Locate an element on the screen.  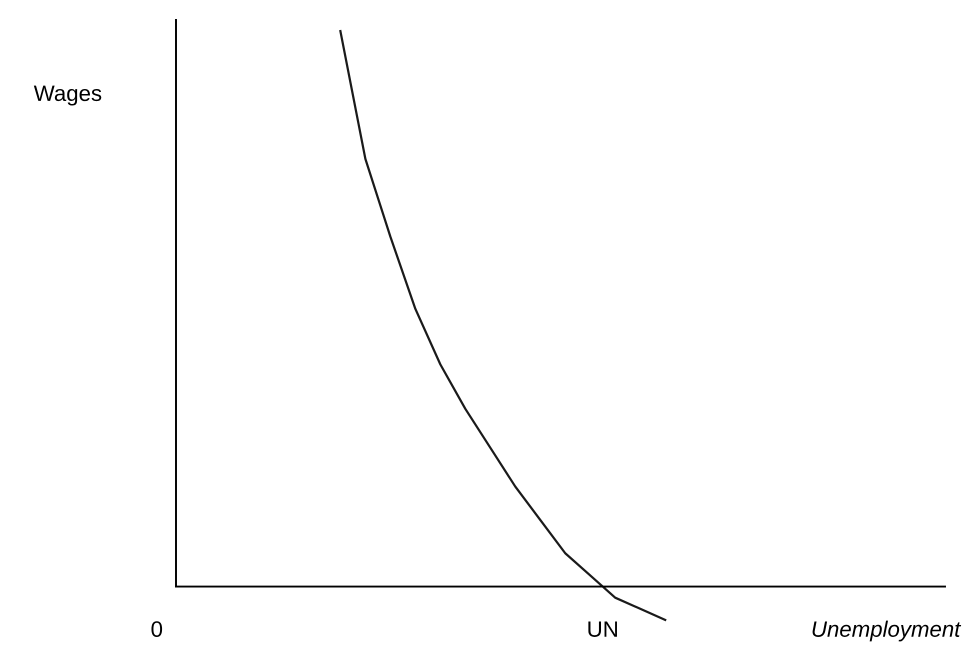
text: Wages is located at coordinates (68, 96).